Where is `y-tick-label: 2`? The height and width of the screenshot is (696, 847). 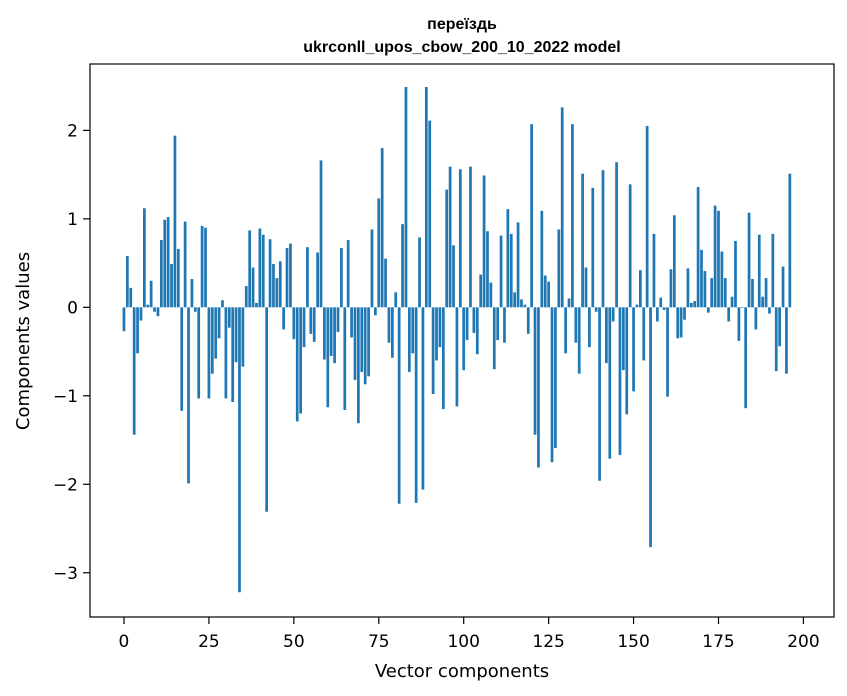 y-tick-label: 2 is located at coordinates (72, 131).